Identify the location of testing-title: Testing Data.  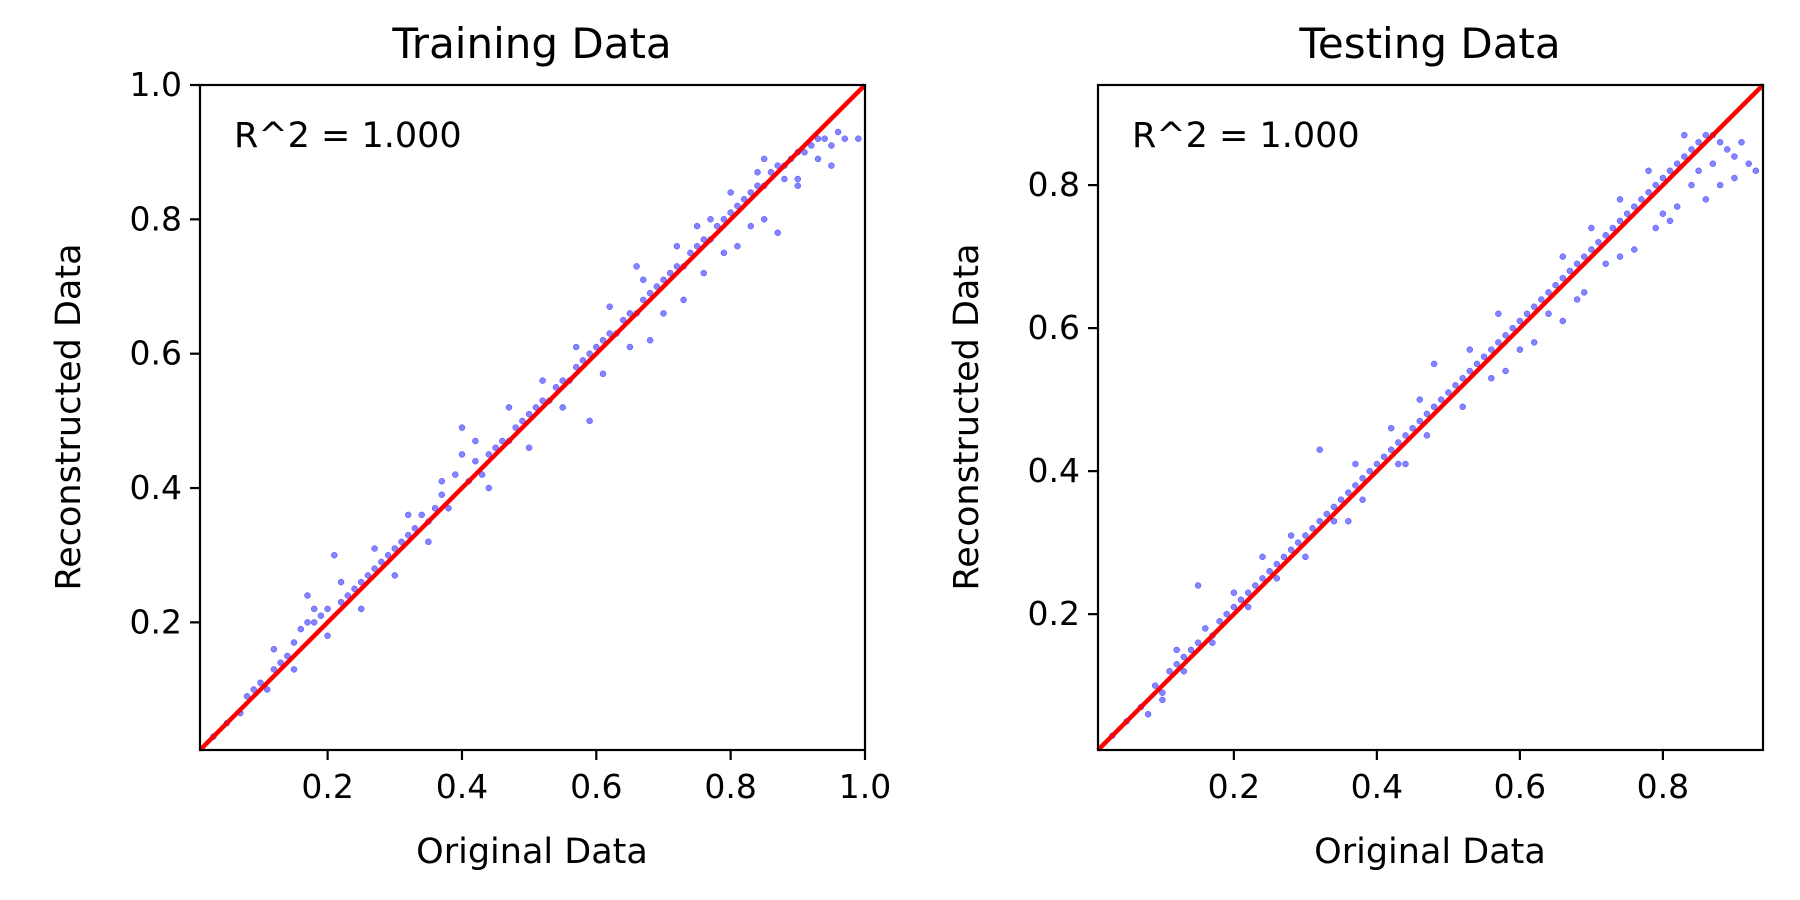
(1429, 43).